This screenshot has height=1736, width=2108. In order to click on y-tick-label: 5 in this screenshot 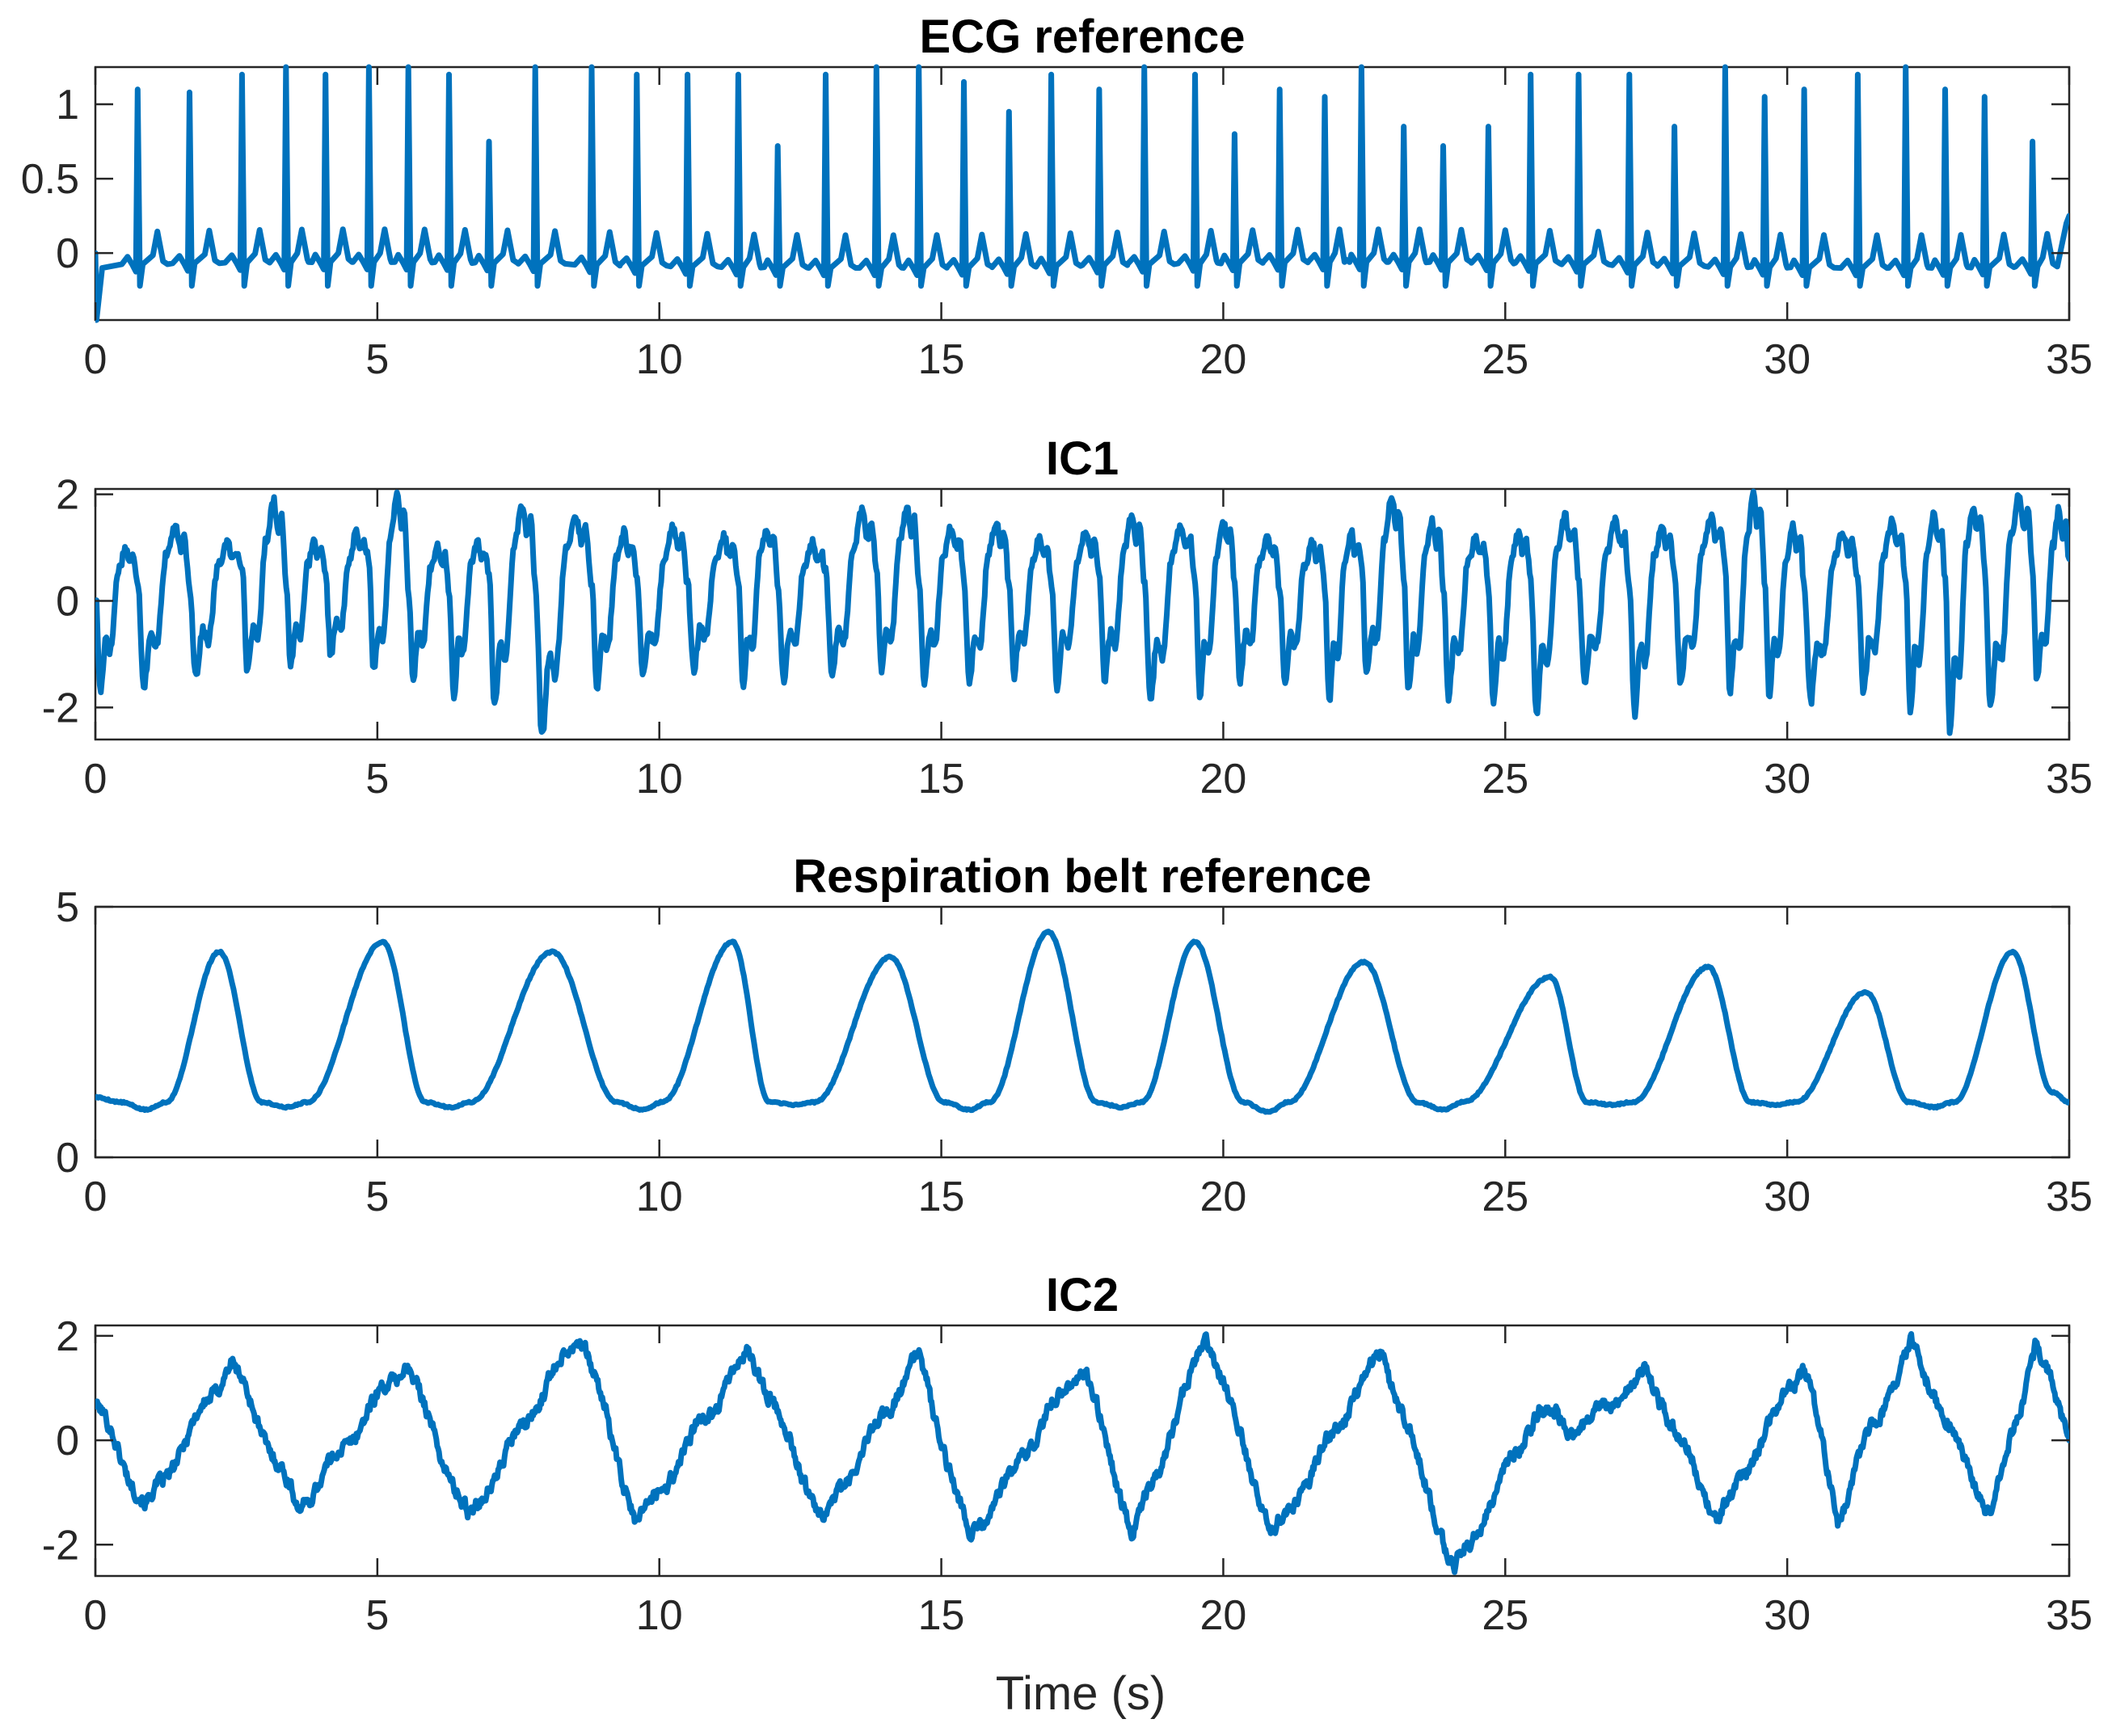, I will do `click(67, 907)`.